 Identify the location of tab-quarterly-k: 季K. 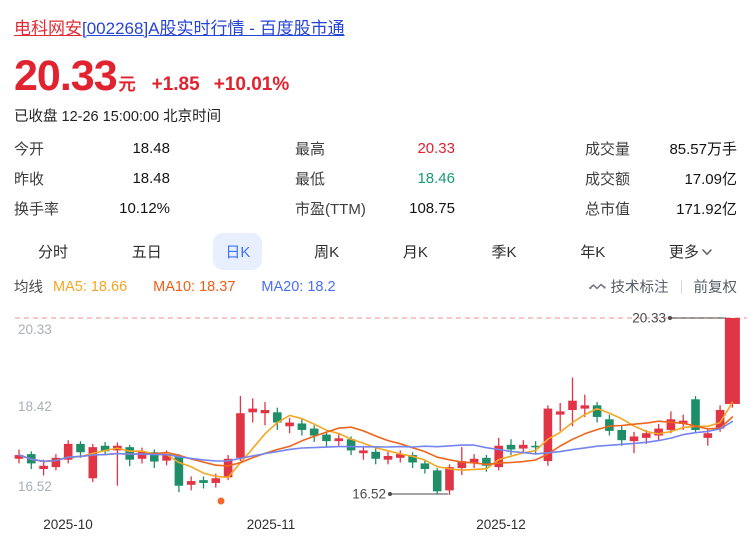
(504, 252).